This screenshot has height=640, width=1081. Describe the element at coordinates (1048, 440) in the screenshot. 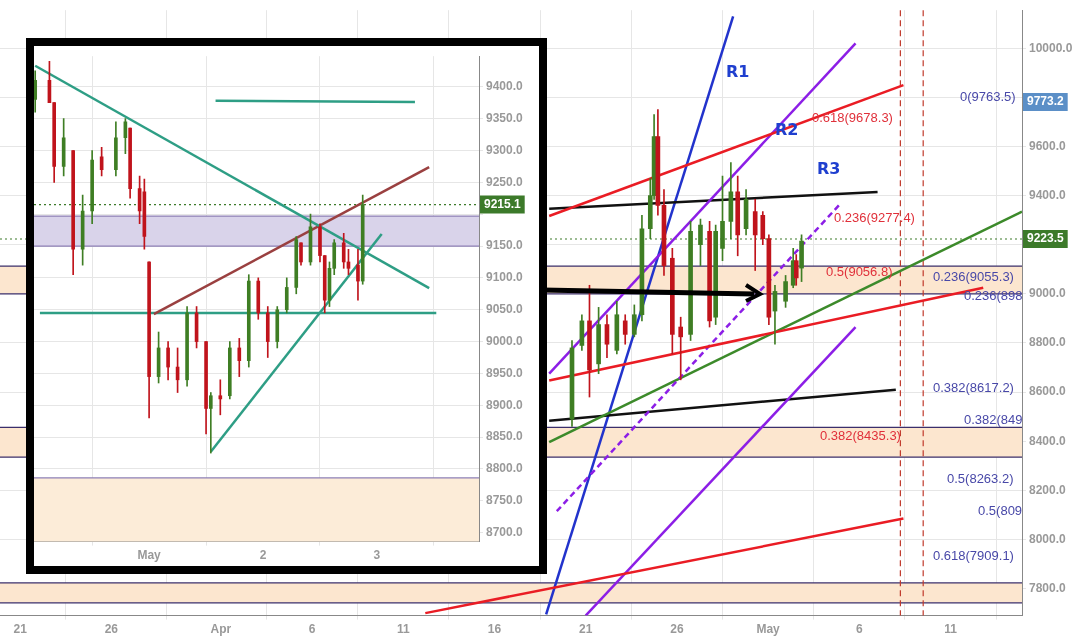

I see `y-tick-label: 8400.0` at that location.